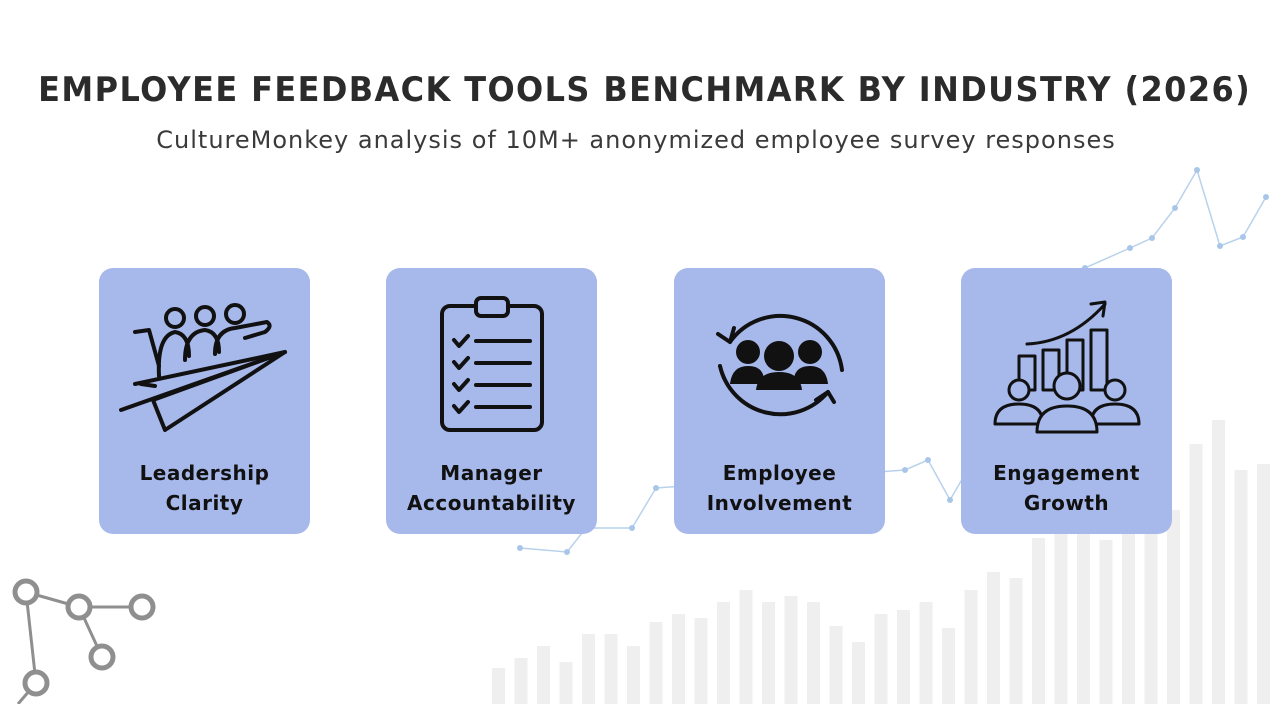 The image size is (1272, 704). Describe the element at coordinates (491, 366) in the screenshot. I see `clipboard-checklist-icon` at that location.